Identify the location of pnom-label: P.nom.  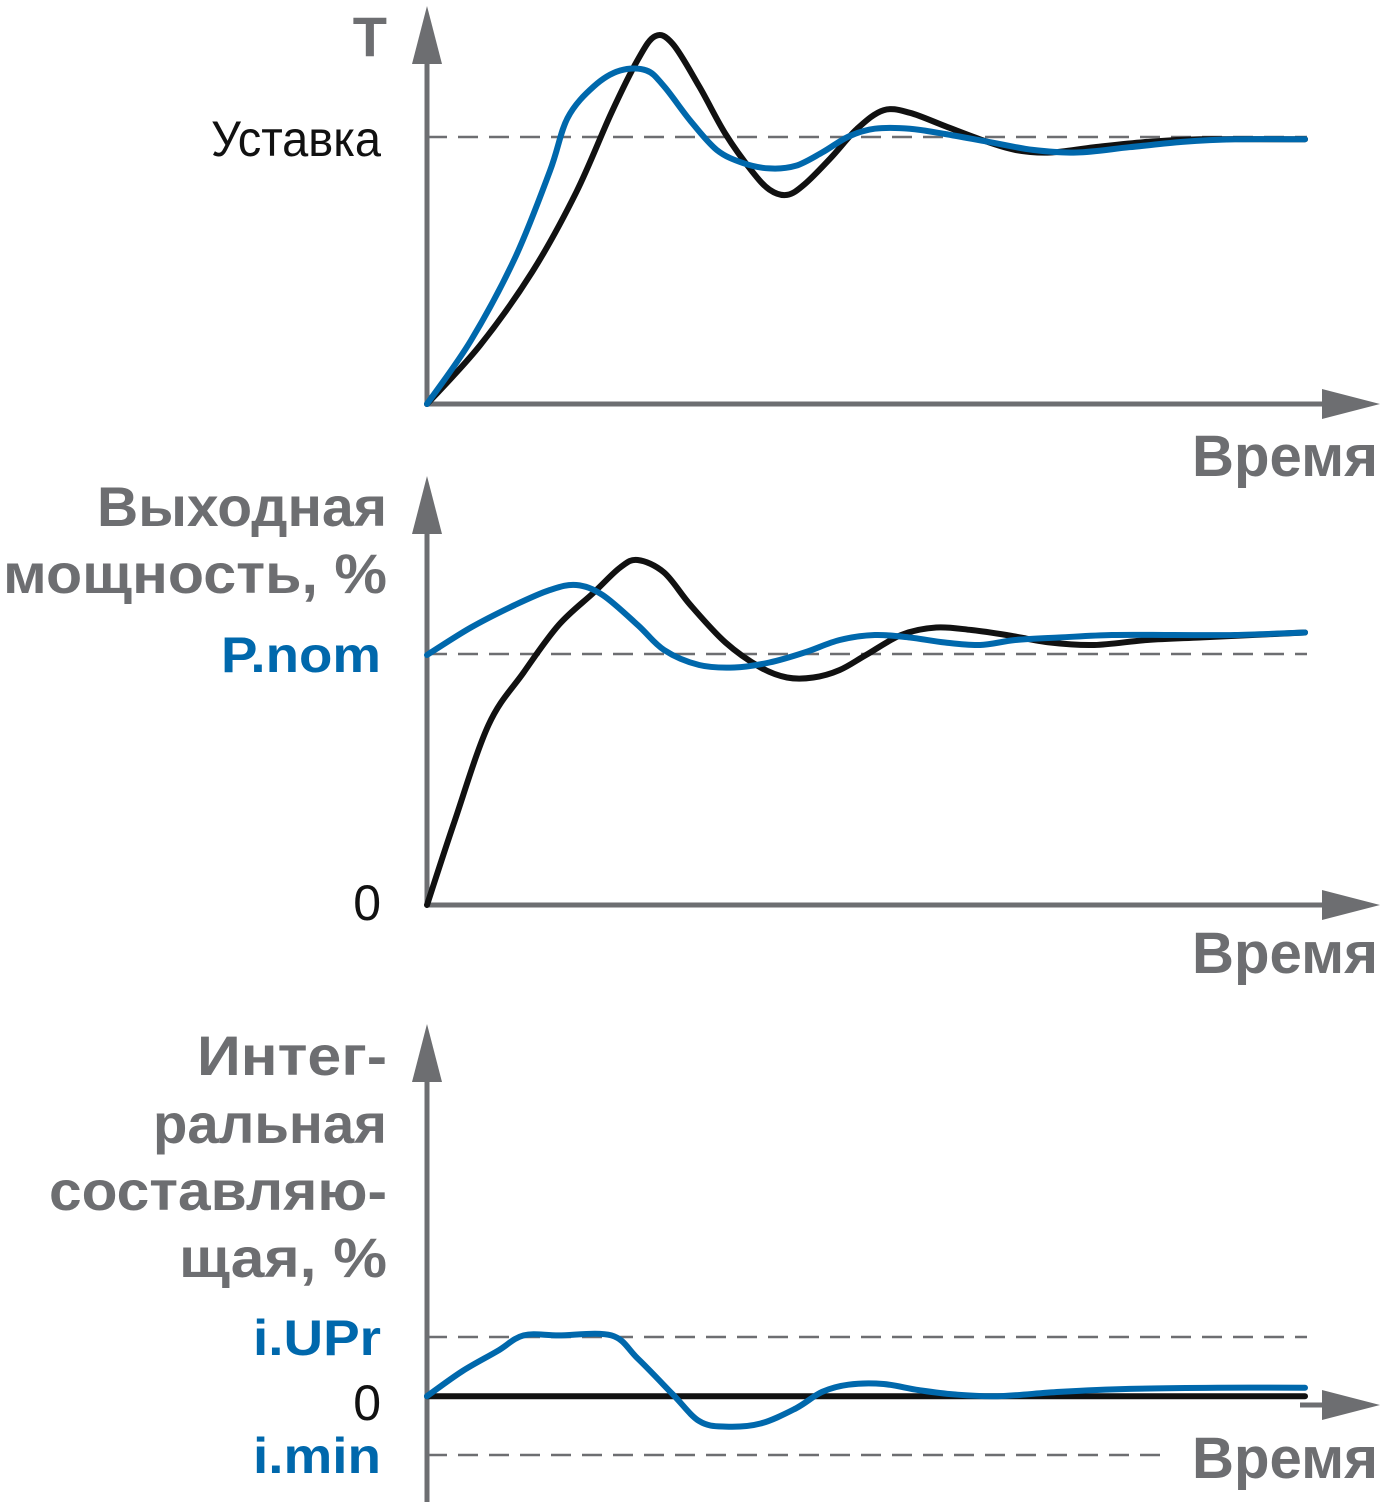
(301, 655).